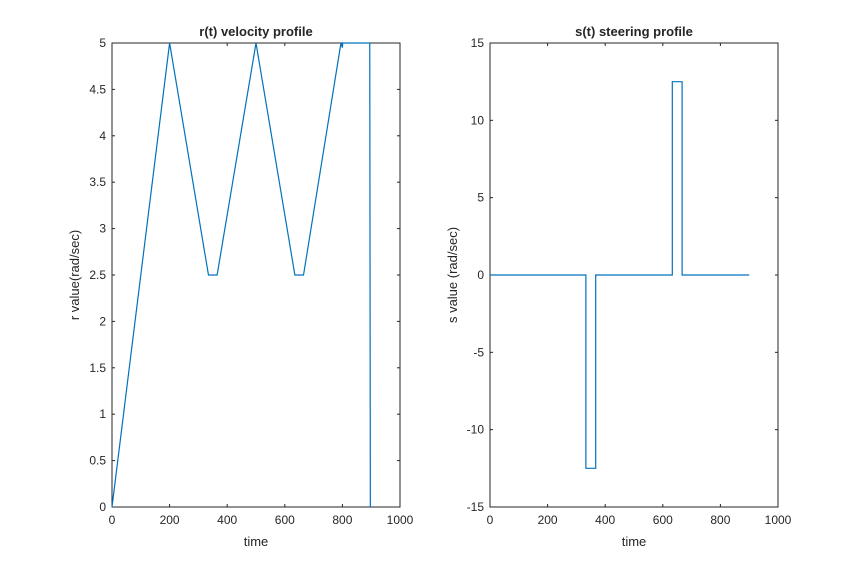 The height and width of the screenshot is (570, 861). Describe the element at coordinates (480, 275) in the screenshot. I see `steering-y-tick-label: 0` at that location.